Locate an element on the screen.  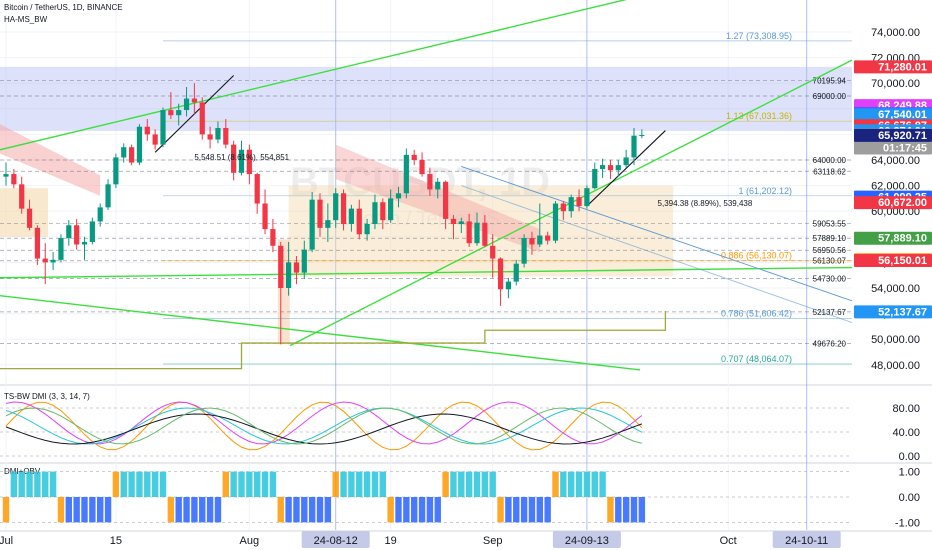
y-tick-label: 64,000.00 is located at coordinates (895, 161).